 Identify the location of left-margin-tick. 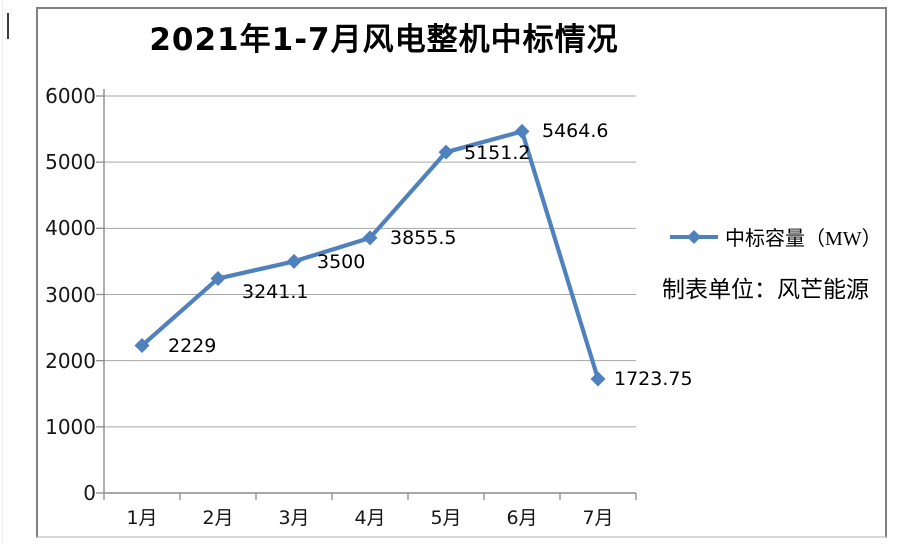
(8, 26).